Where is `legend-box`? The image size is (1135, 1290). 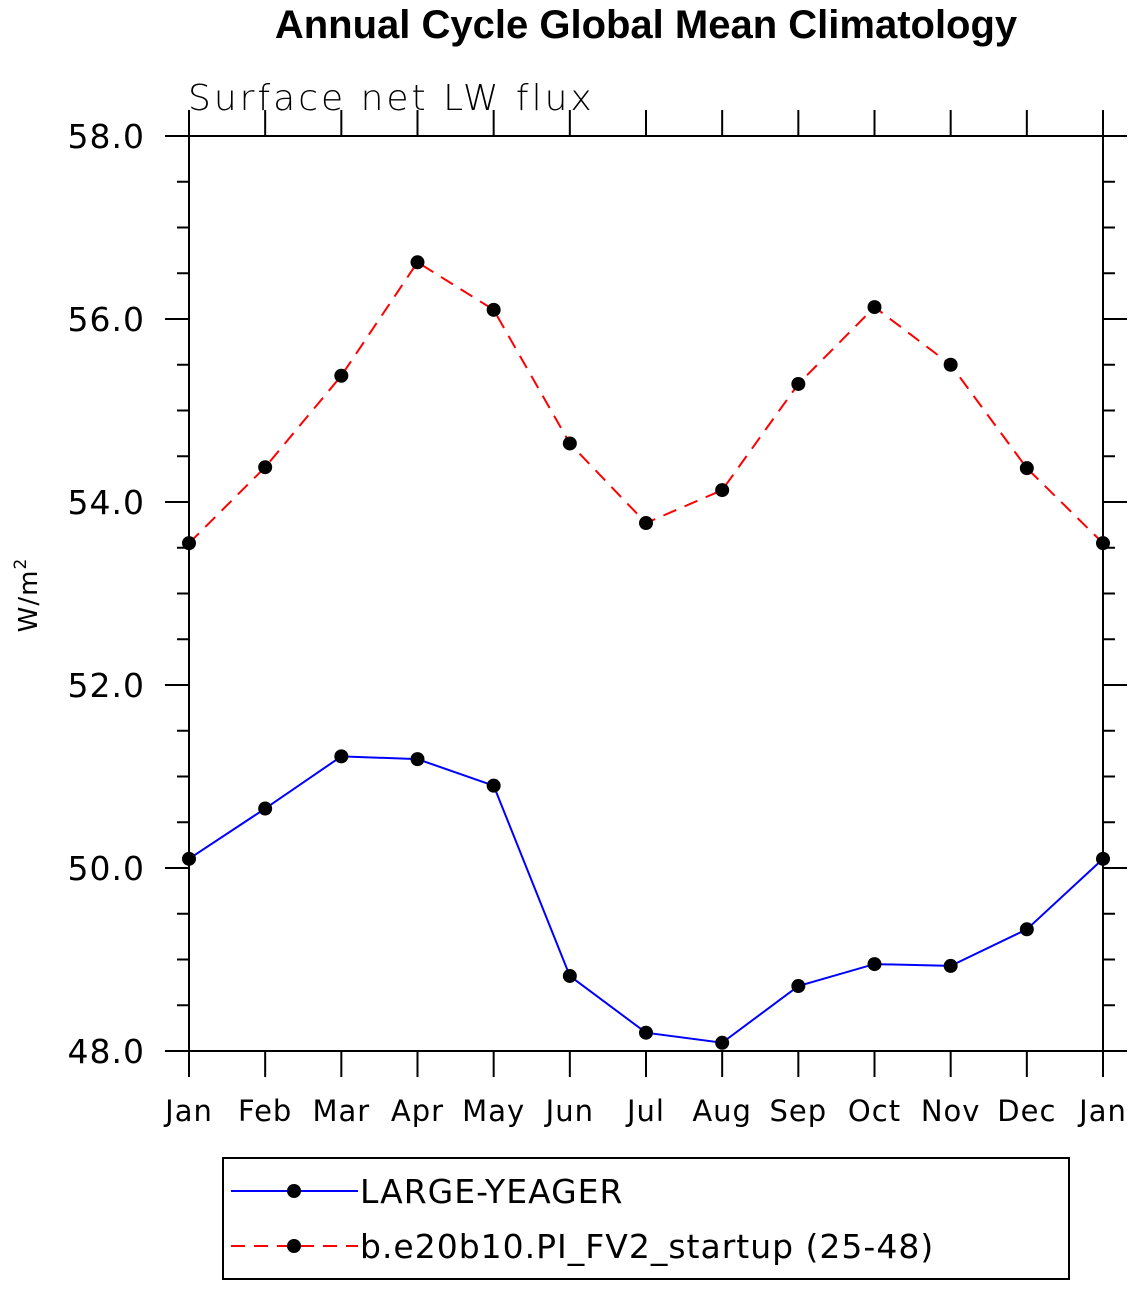 legend-box is located at coordinates (646, 1218).